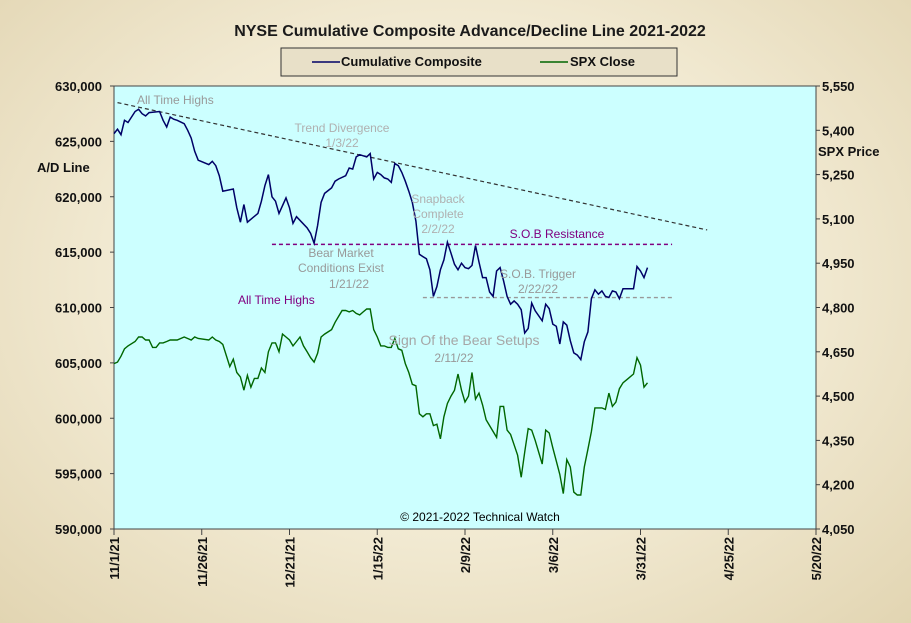  I want to click on reference-line-all-time-highs, so click(412, 166).